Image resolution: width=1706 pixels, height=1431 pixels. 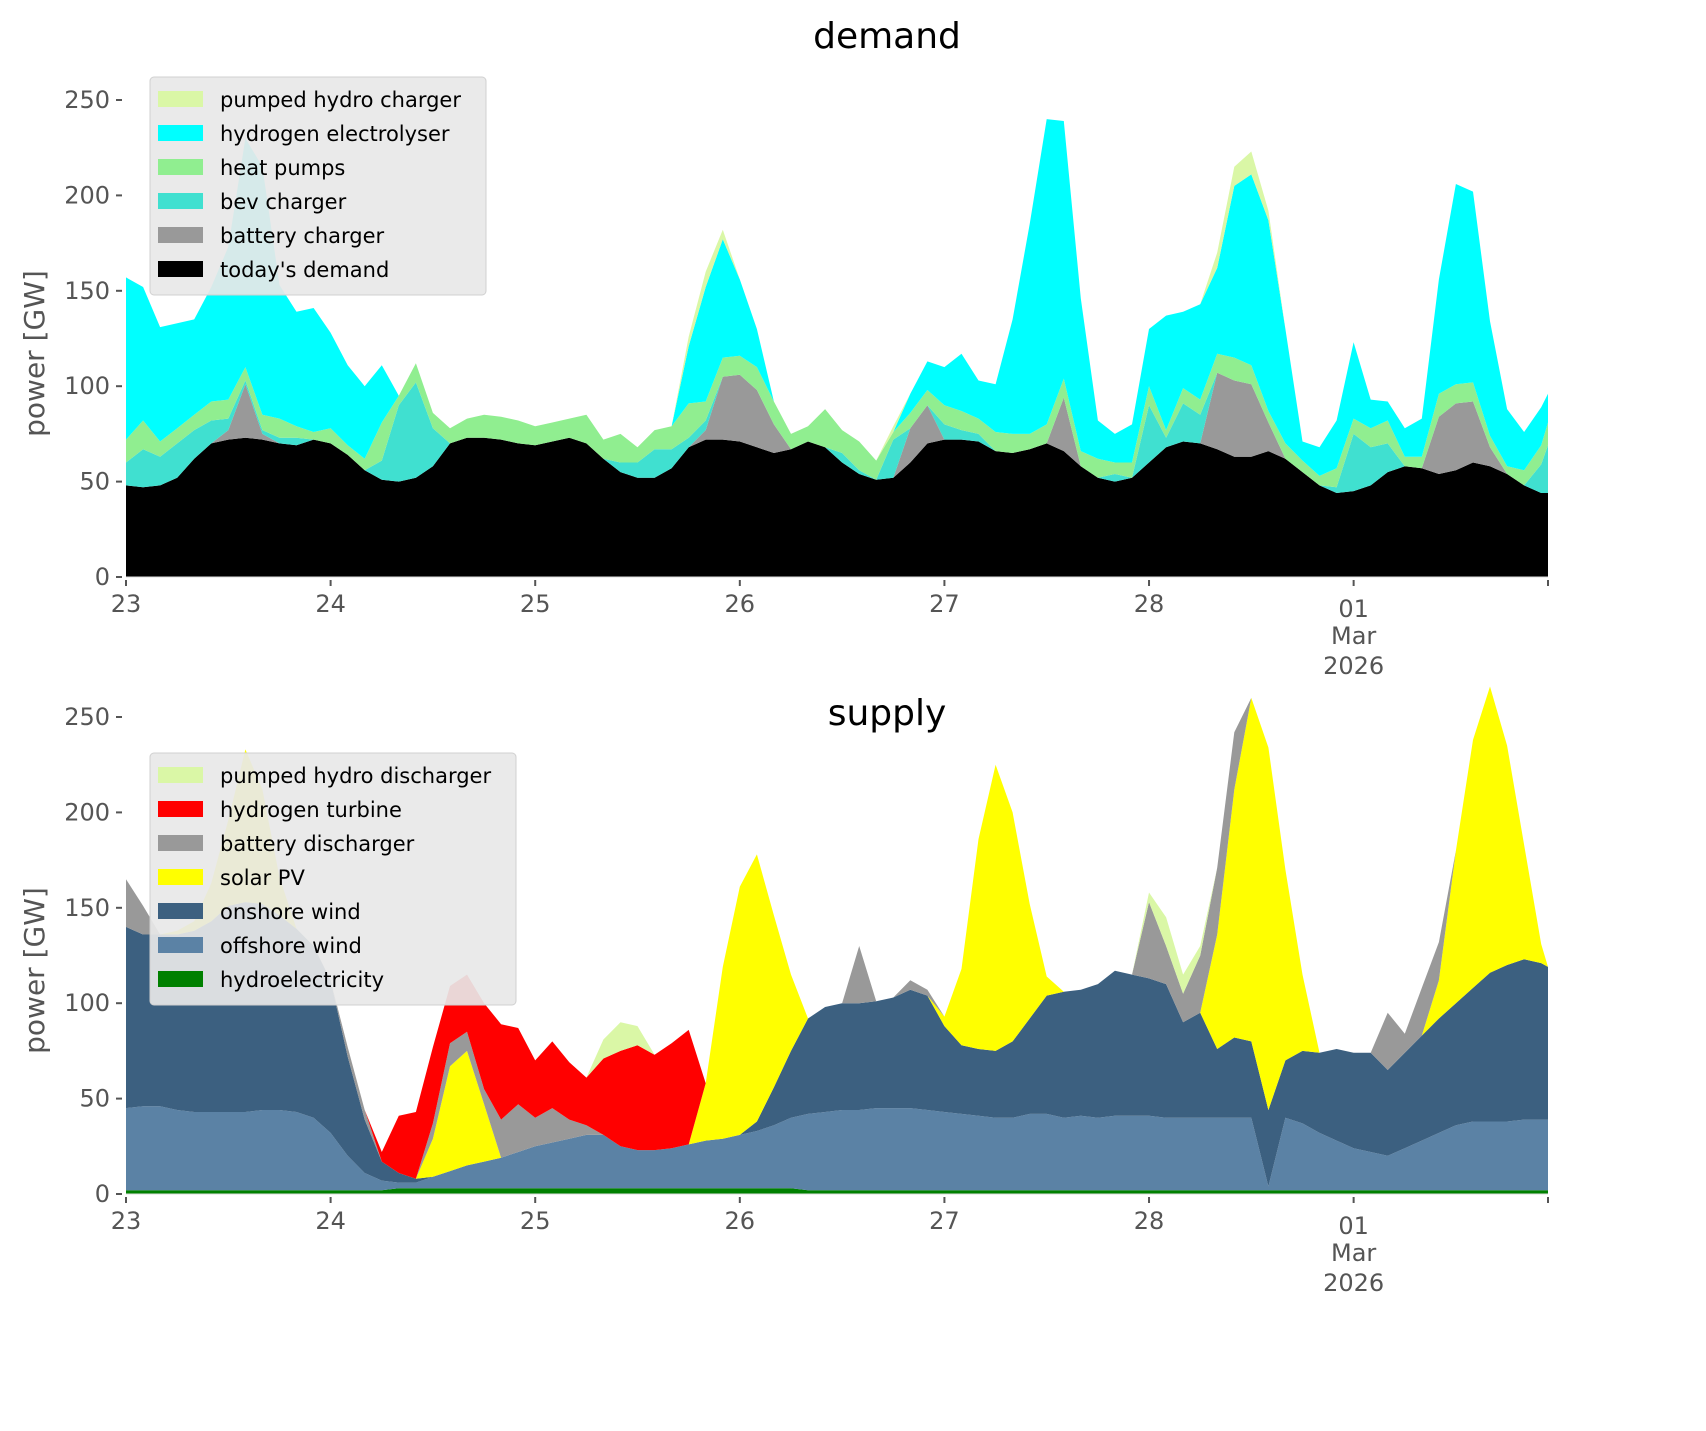 I want to click on legend-label: battery discharger, so click(x=317, y=844).